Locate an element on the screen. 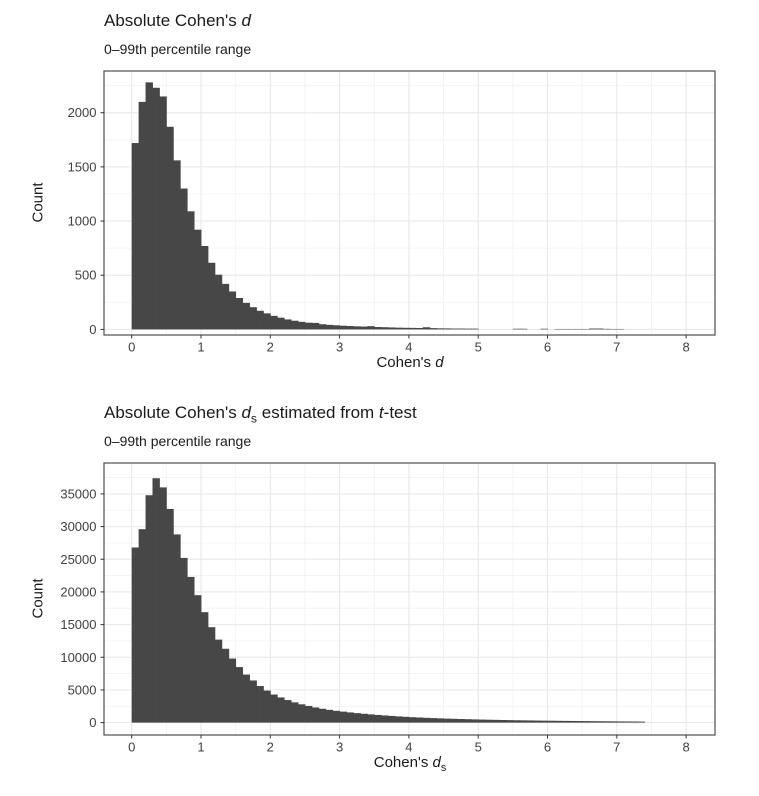 The height and width of the screenshot is (796, 759). y-tick-label: 30000 is located at coordinates (78, 526).